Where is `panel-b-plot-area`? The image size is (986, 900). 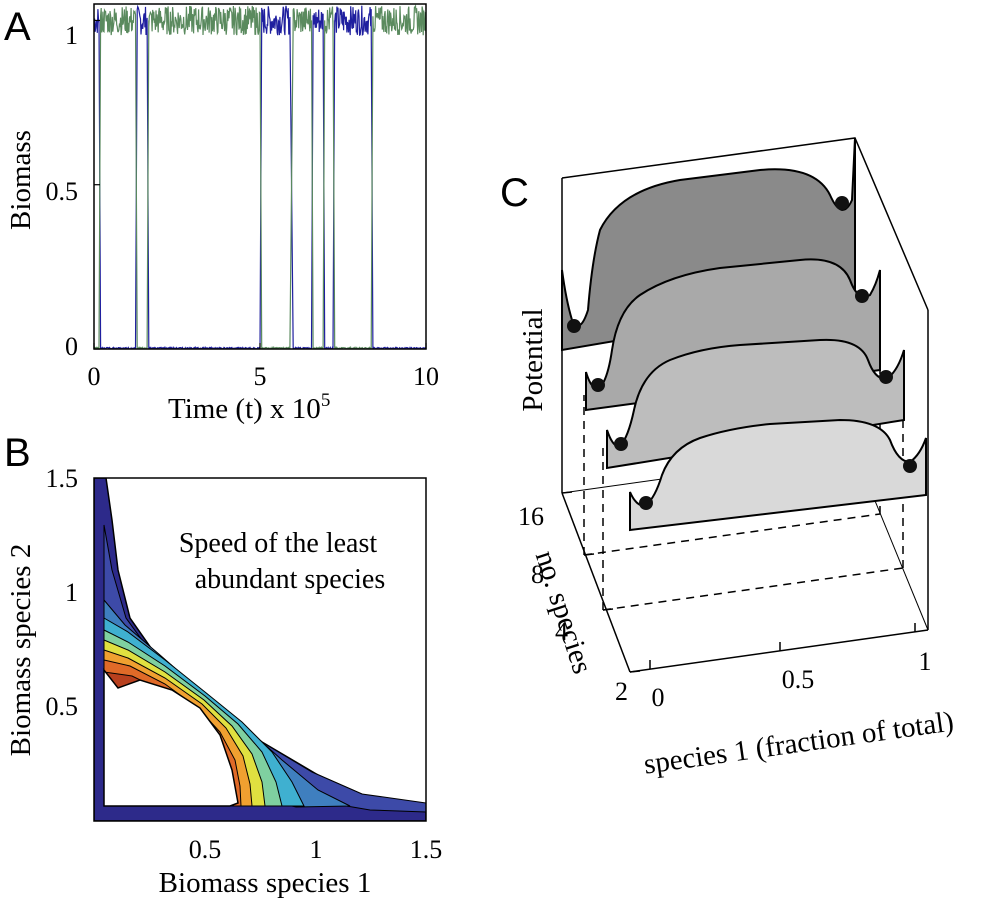
panel-b-plot-area is located at coordinates (260, 649).